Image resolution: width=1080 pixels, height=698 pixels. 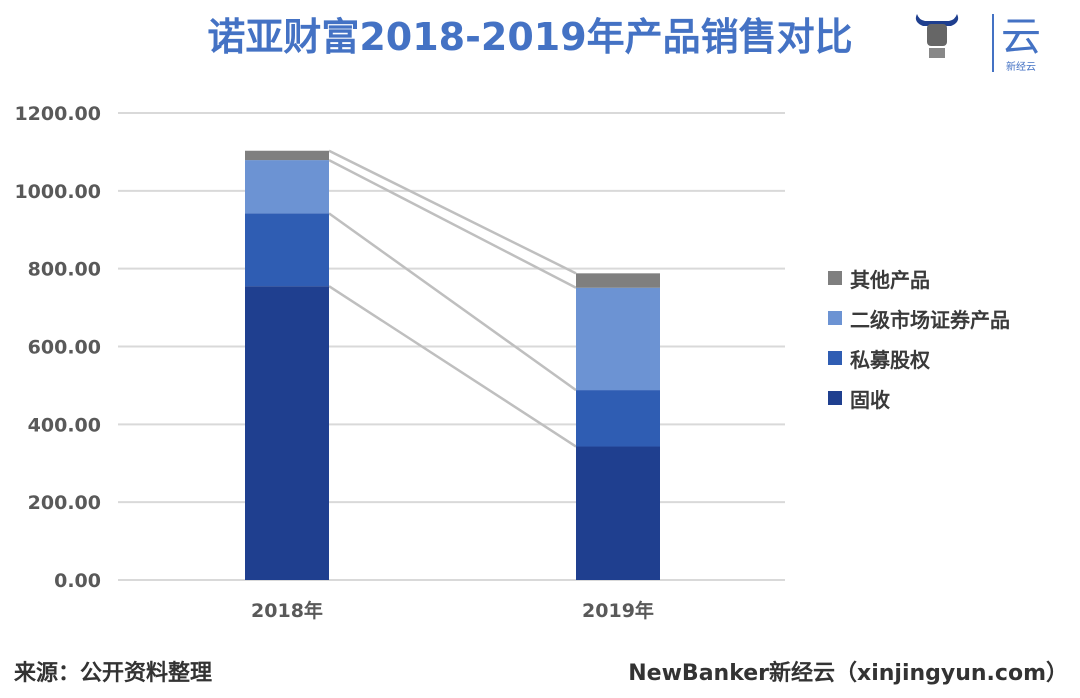 I want to click on legend-item: 私募股权, so click(x=919, y=358).